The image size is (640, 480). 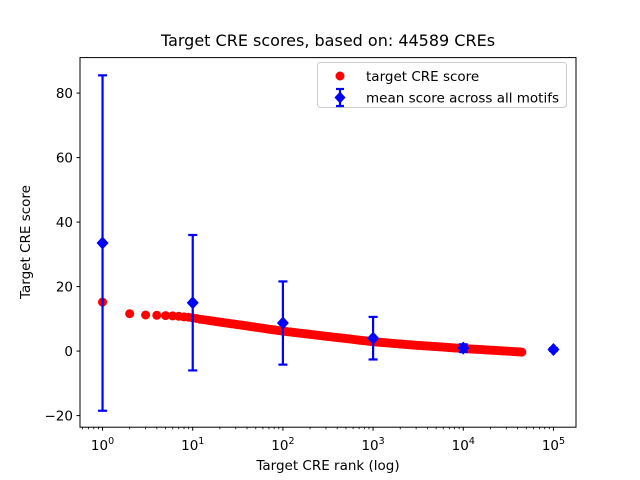 I want to click on x-tick-label: 10¹, so click(x=192, y=445).